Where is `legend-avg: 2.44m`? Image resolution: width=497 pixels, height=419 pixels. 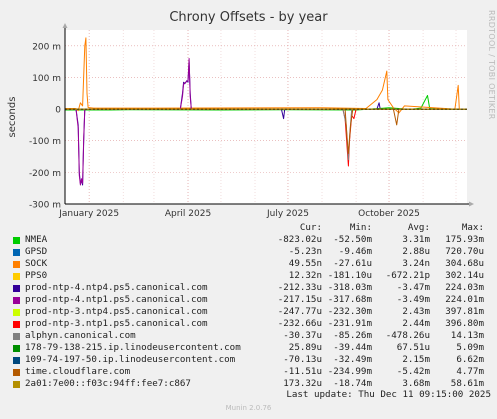 legend-avg: 2.44m is located at coordinates (416, 323).